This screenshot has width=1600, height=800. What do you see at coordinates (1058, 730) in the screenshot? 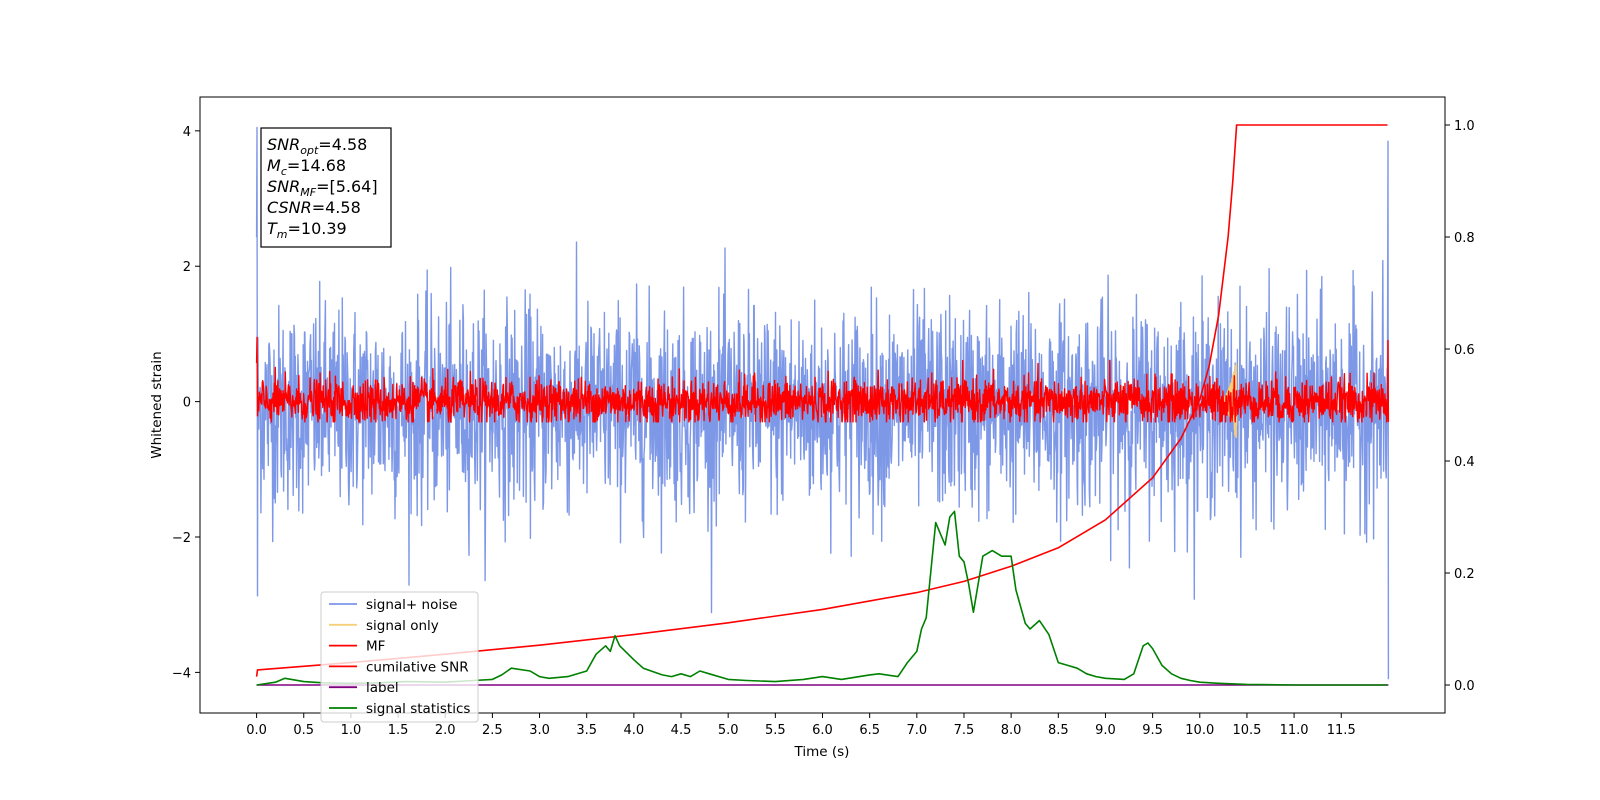
I see `x-tick-label: 8.5` at bounding box center [1058, 730].